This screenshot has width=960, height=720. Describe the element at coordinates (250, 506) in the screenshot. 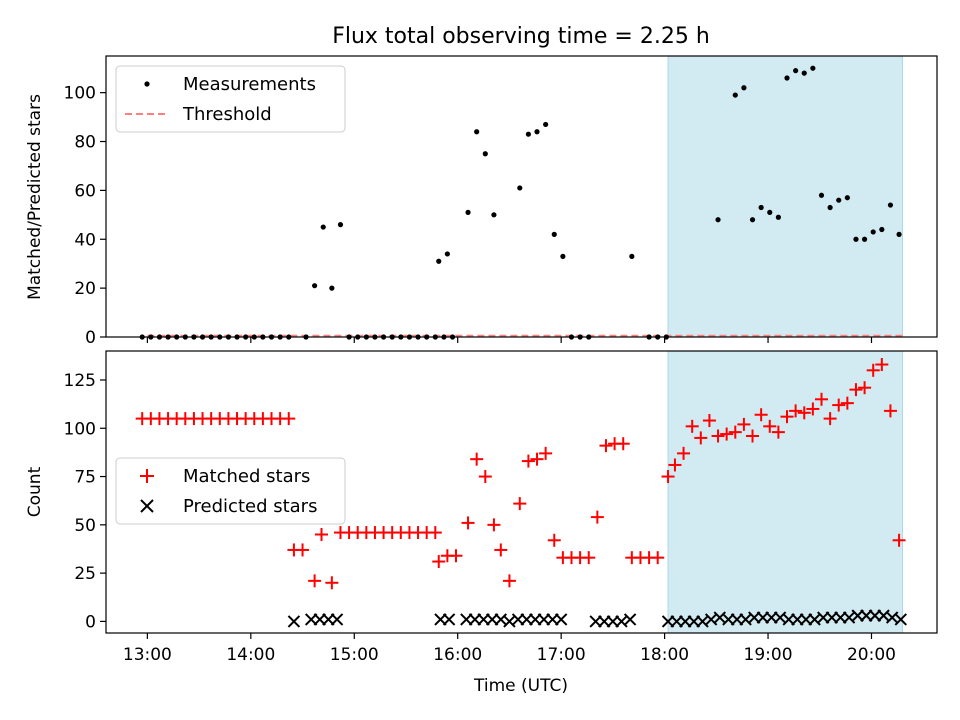

I see `legend-predicted-label: Predicted stars` at that location.